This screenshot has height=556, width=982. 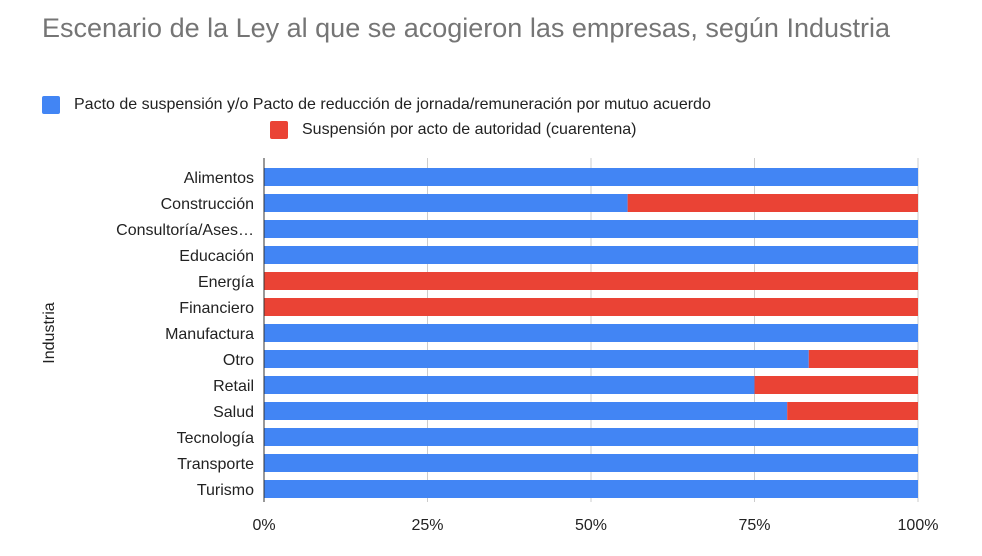 What do you see at coordinates (427, 525) in the screenshot?
I see `x-tick-label: 25%` at bounding box center [427, 525].